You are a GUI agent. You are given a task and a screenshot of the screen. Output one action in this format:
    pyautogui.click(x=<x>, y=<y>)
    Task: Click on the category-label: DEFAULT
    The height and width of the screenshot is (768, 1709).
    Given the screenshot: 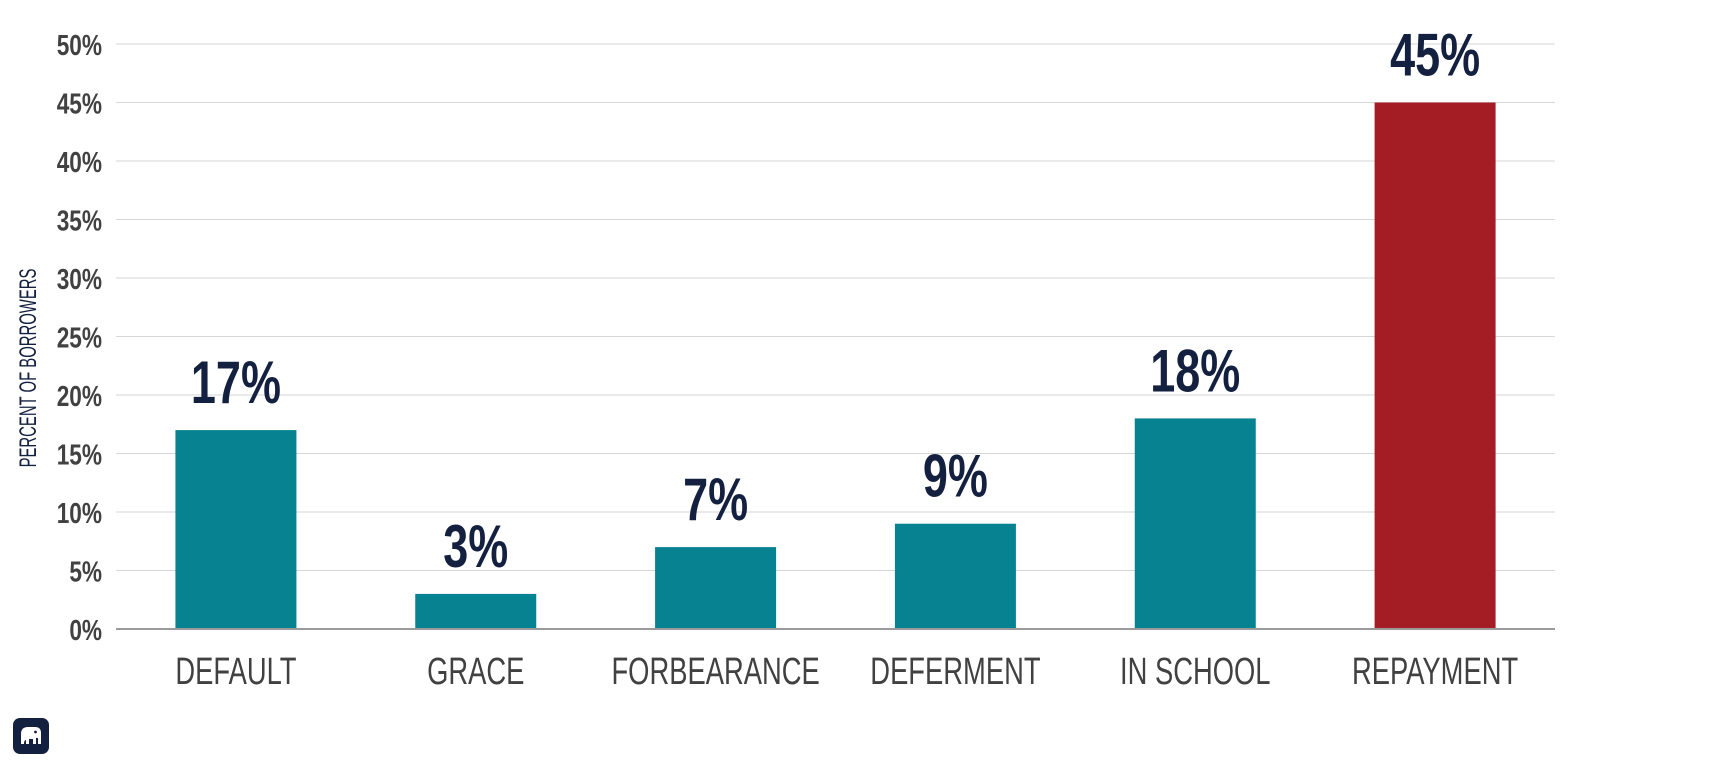 What is the action you would take?
    pyautogui.click(x=235, y=672)
    